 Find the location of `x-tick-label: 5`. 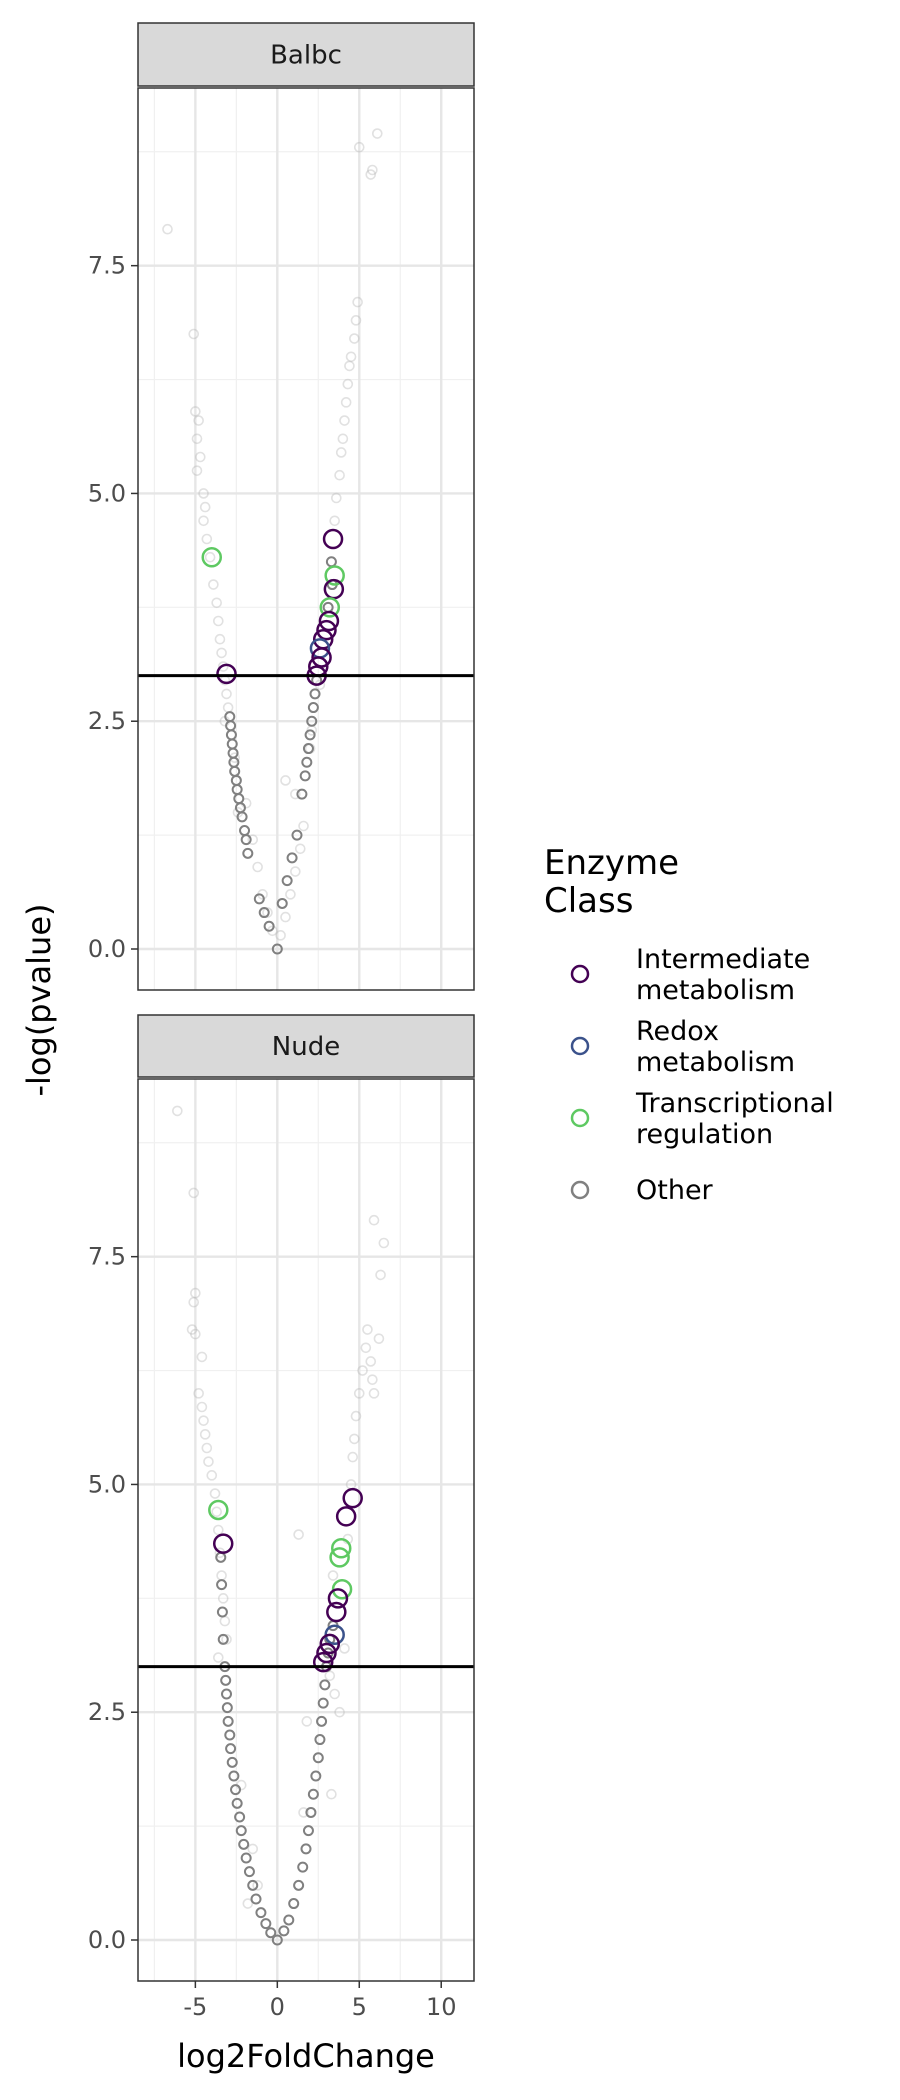

x-tick-label: 5 is located at coordinates (359, 2007).